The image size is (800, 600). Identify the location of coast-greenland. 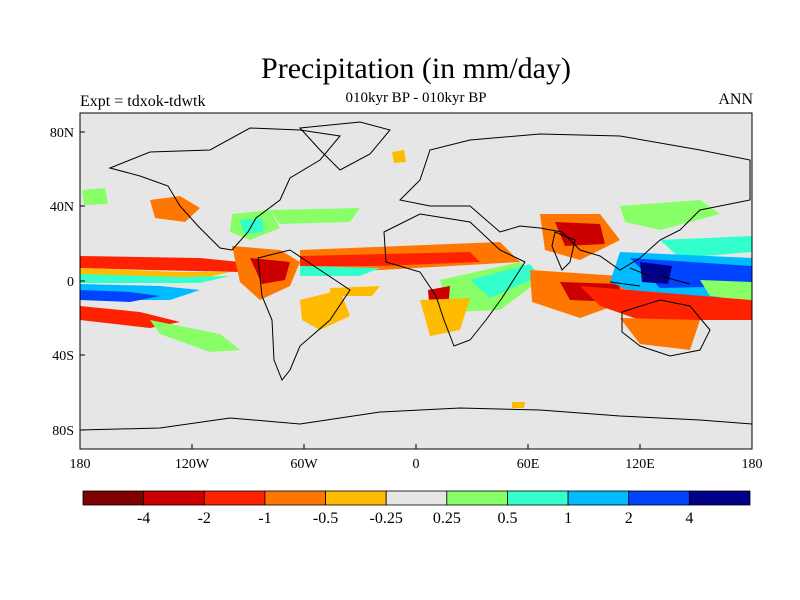
(344, 146).